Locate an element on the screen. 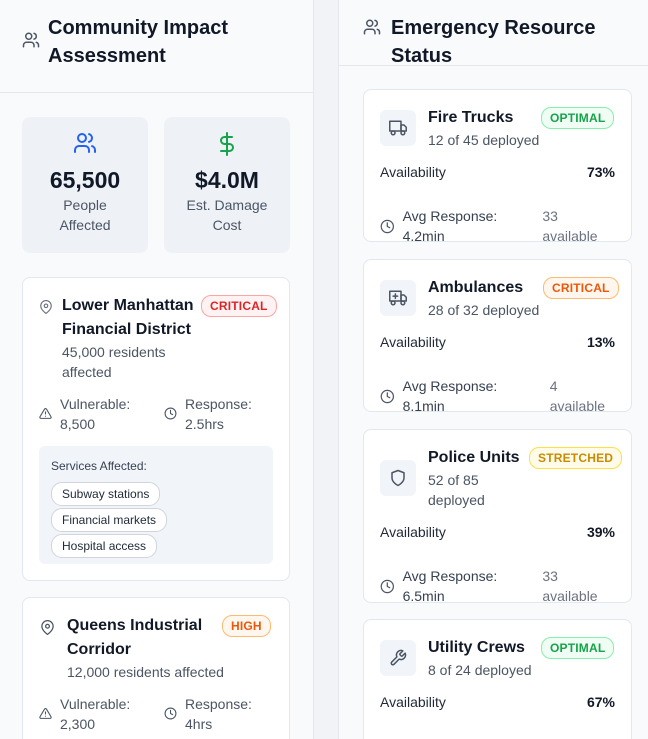  availability-row: Availability 73% is located at coordinates (497, 172).